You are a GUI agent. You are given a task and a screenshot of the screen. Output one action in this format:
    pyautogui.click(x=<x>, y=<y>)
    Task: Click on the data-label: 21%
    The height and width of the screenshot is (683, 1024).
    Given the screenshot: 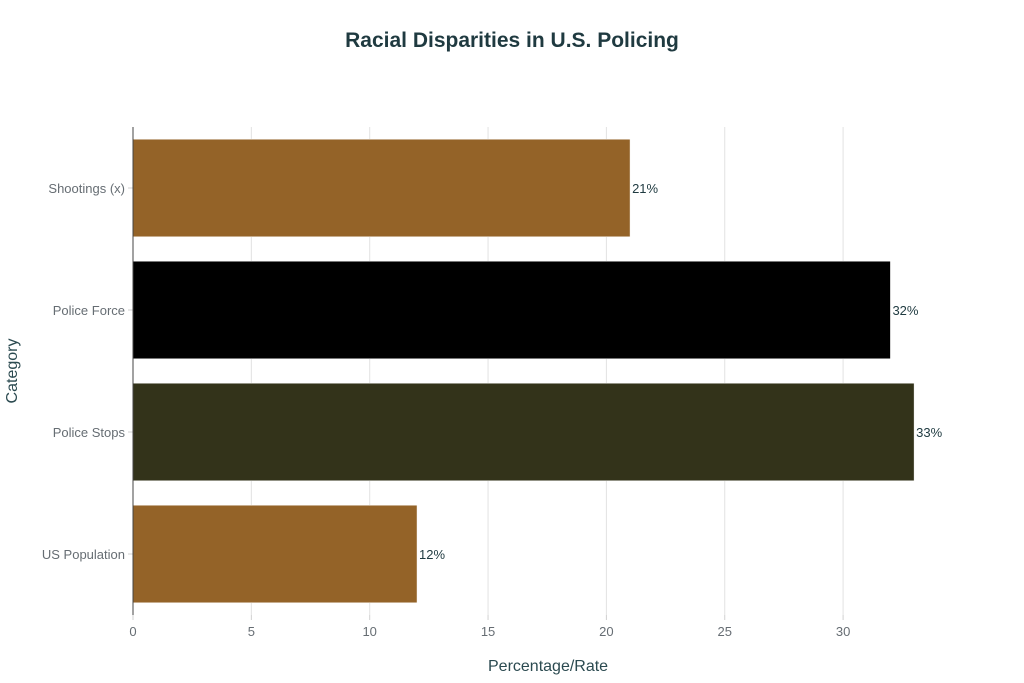 What is the action you would take?
    pyautogui.click(x=645, y=188)
    